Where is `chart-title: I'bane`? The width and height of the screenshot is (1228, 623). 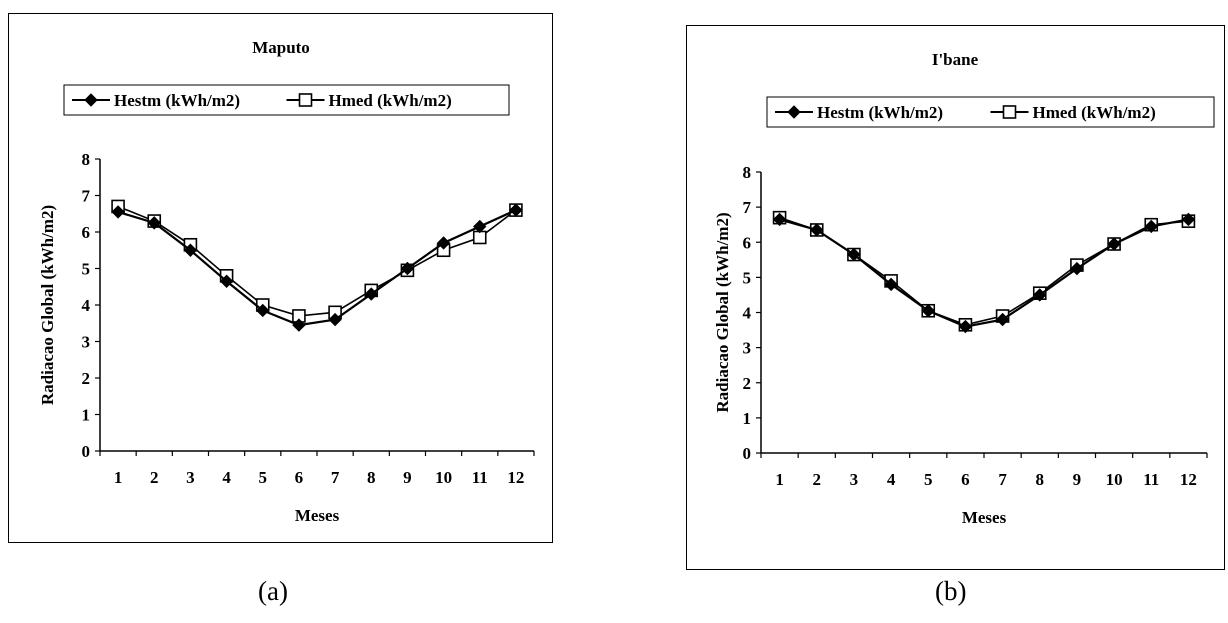
chart-title: I'bane is located at coordinates (955, 59).